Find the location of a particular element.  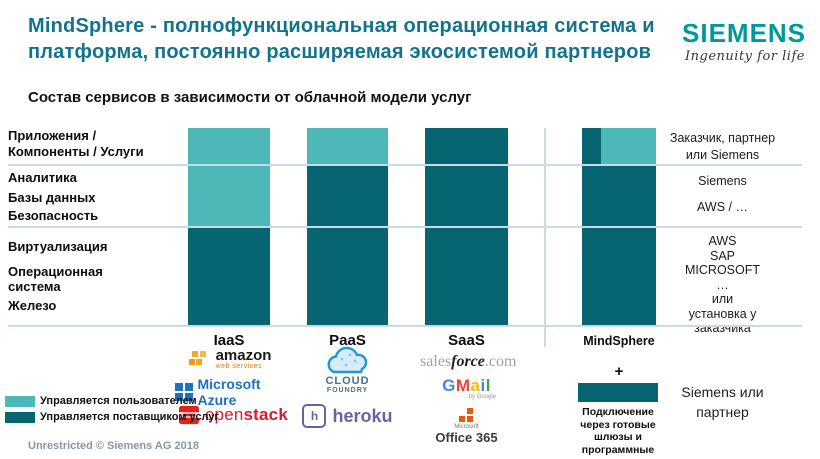

openstack-wordmark: openstack is located at coordinates (246, 415).